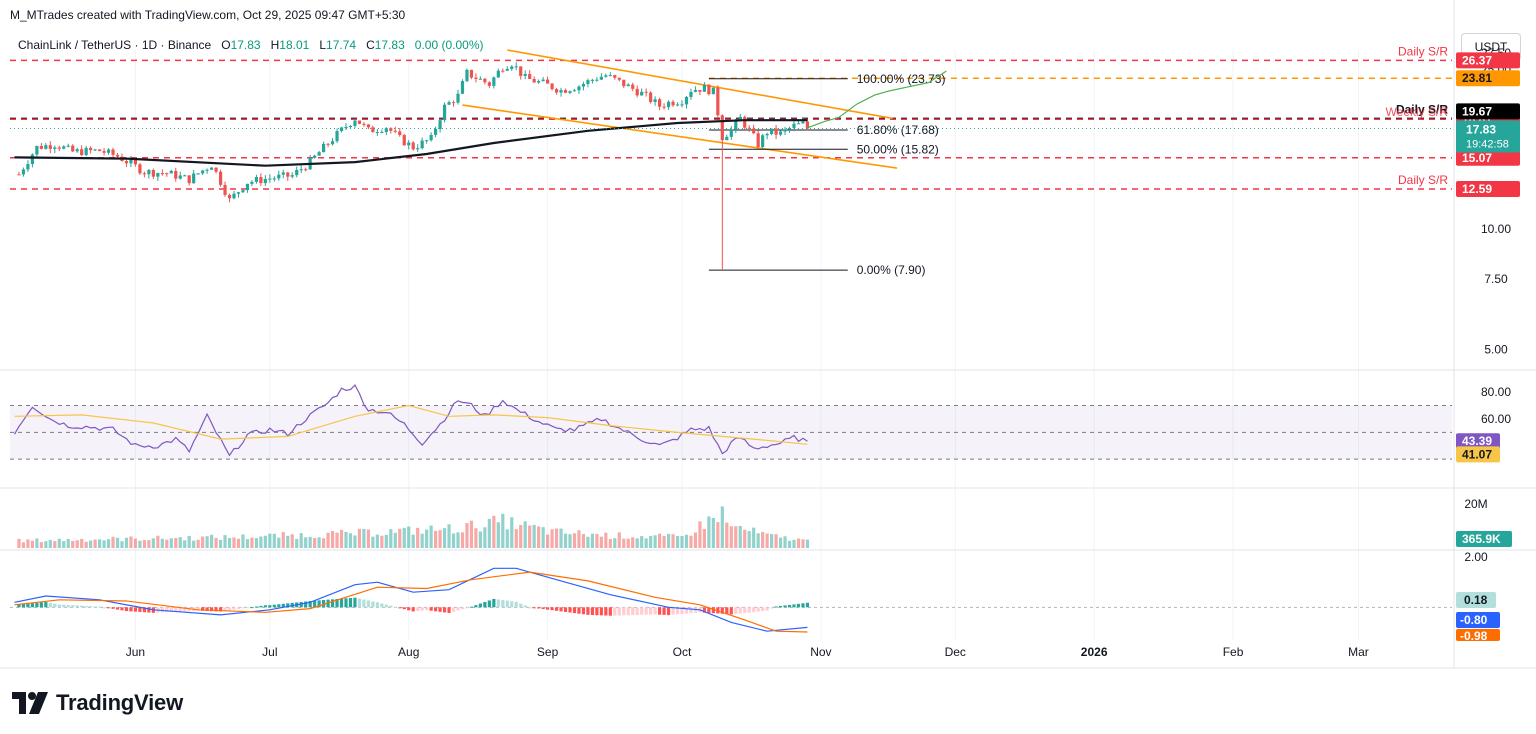  Describe the element at coordinates (1481, 130) in the screenshot. I see `current-price-text: 17.83` at that location.